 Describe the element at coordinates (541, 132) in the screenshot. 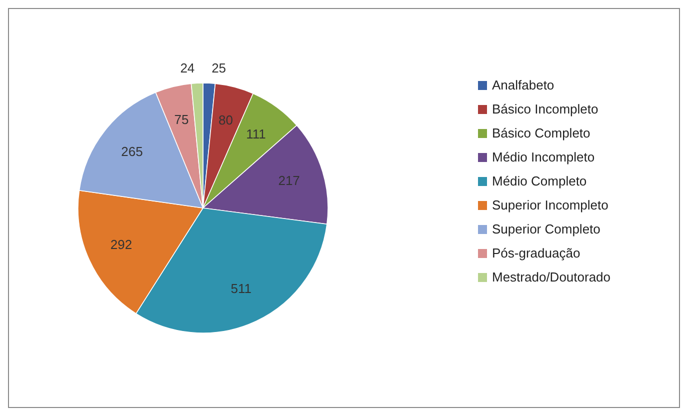

I see `legend-label: Básico Completo` at that location.